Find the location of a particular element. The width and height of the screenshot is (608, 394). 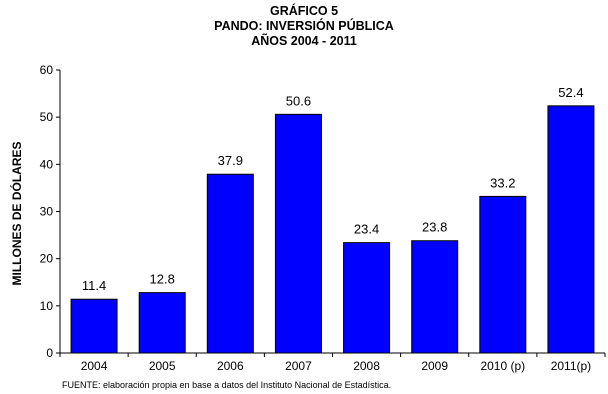

x-tick-label: 2007 is located at coordinates (298, 366).